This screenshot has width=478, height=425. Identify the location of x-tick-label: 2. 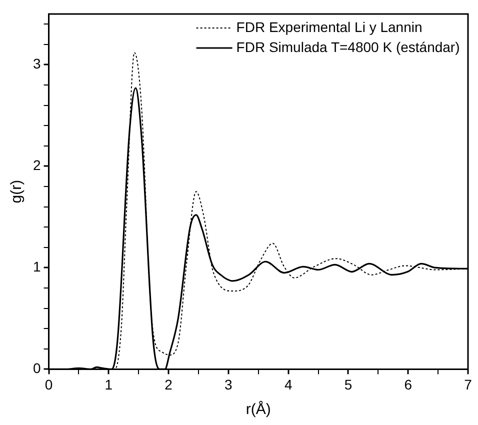
(168, 384).